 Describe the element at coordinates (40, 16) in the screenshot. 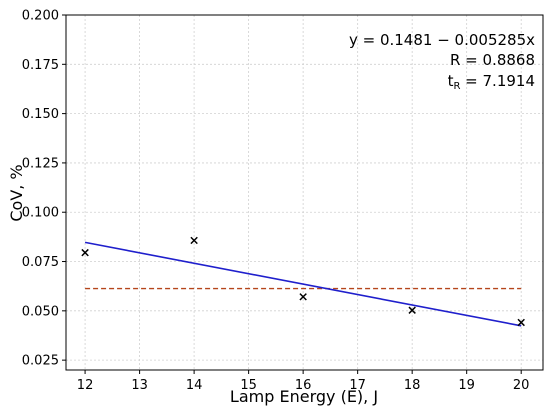

I see `y-tick-label: 0.200` at that location.